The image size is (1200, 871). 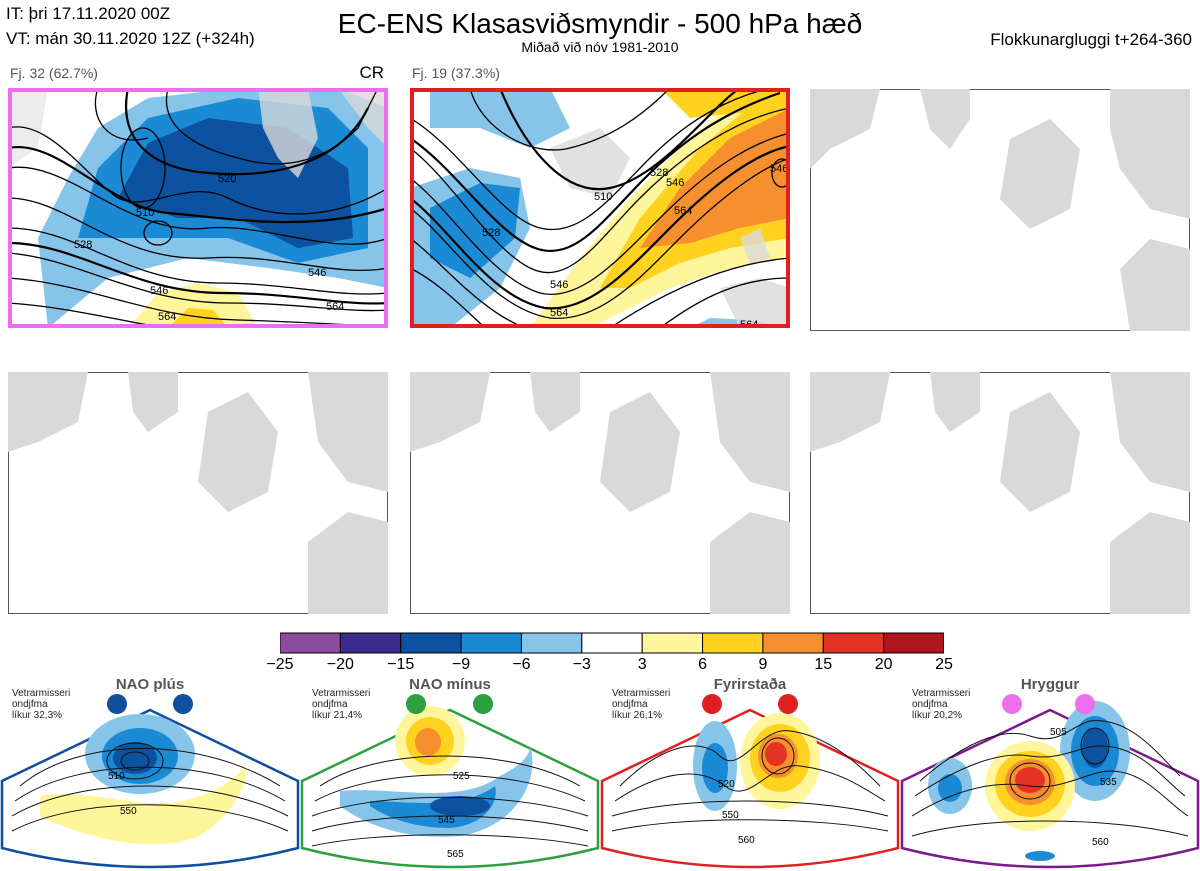 What do you see at coordinates (750, 684) in the screenshot?
I see `regime-name: Fyrirstaða` at bounding box center [750, 684].